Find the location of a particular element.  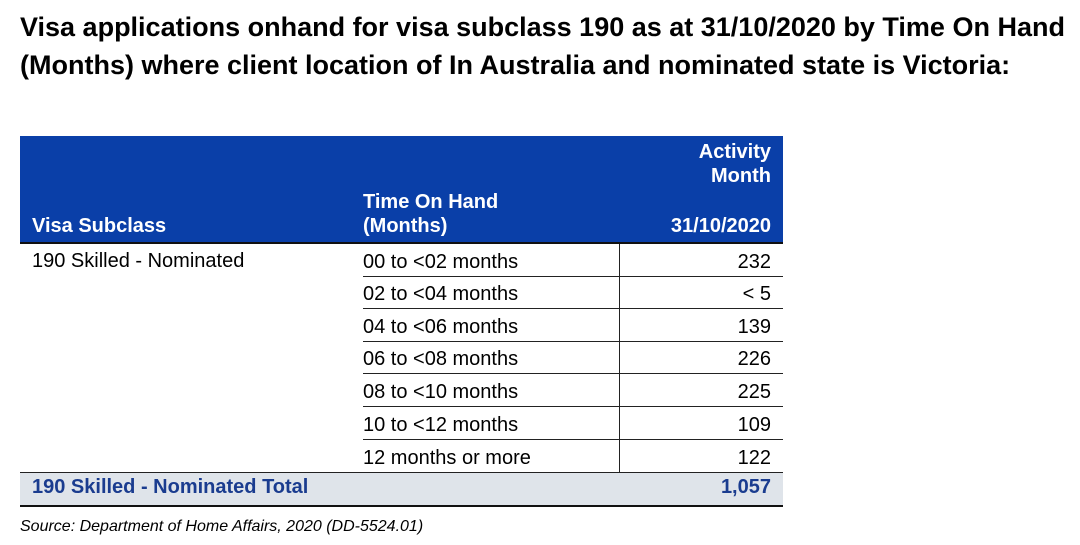

header-date: 31/10/2020 is located at coordinates (720, 226).